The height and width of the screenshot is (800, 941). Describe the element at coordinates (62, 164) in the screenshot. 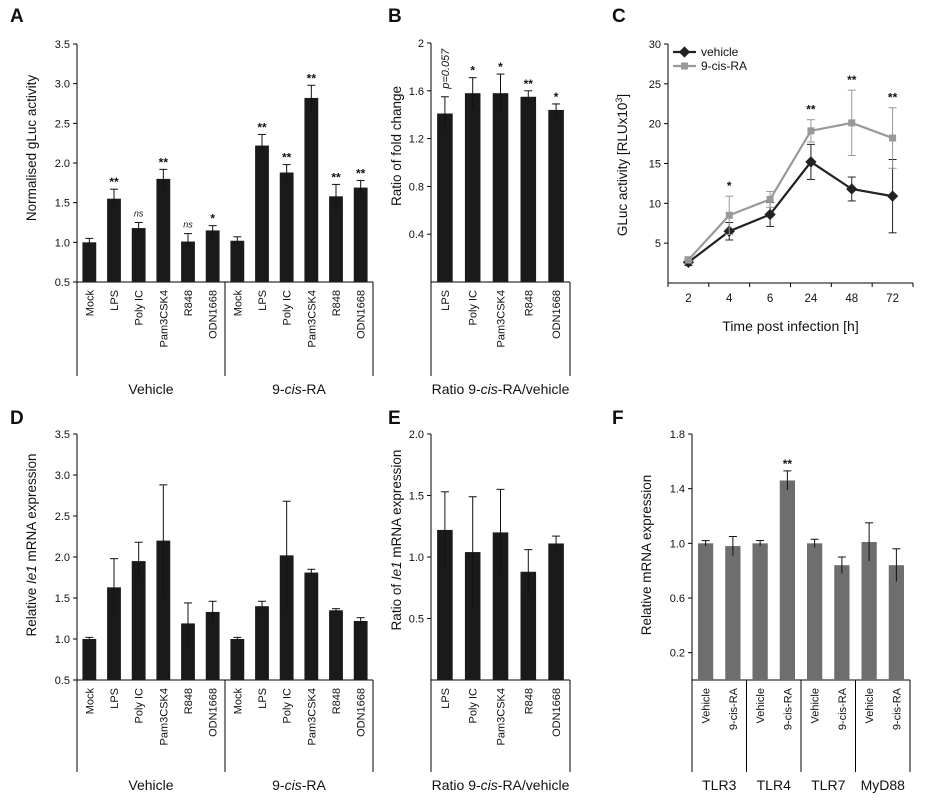

I see `panel-a-y-tick-label: 2.0` at that location.